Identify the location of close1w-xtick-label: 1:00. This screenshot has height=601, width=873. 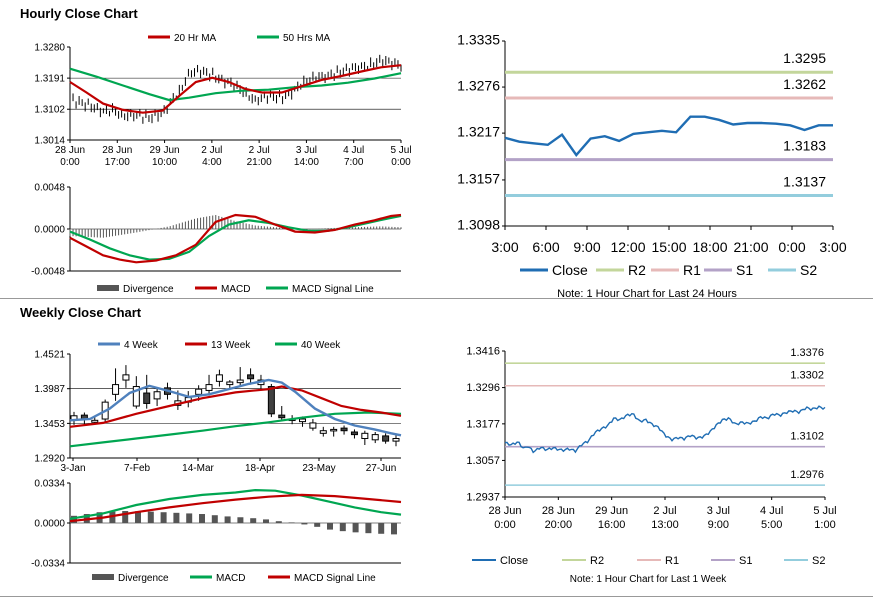
(824, 525).